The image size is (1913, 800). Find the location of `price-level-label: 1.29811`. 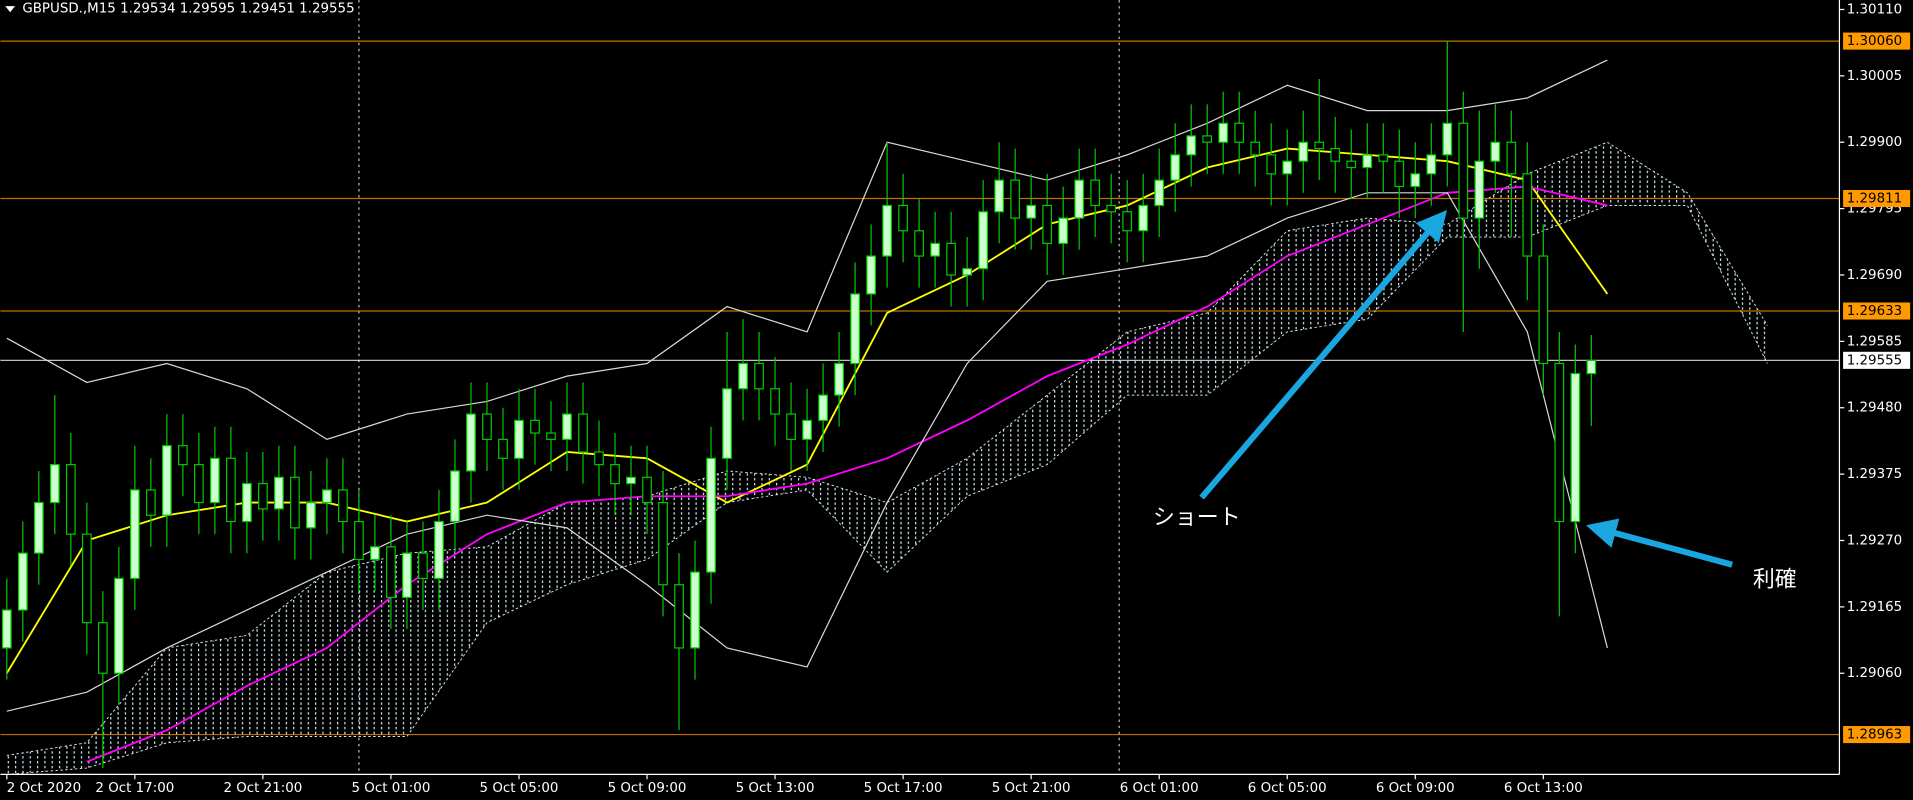

price-level-label: 1.29811 is located at coordinates (1874, 198).